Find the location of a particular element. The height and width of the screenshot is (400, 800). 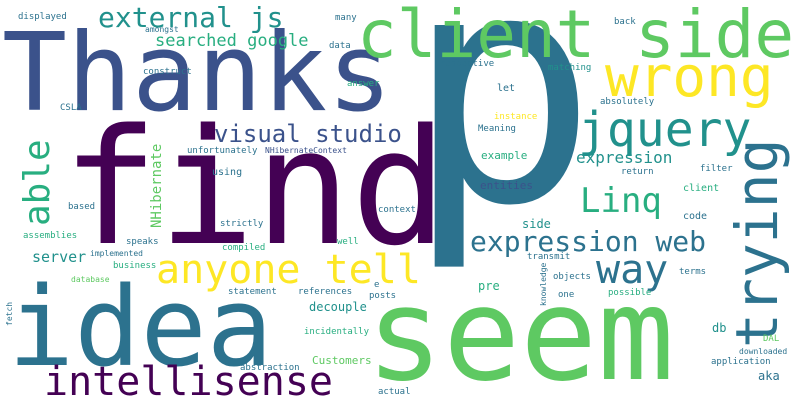

word-able: able is located at coordinates (37, 182).